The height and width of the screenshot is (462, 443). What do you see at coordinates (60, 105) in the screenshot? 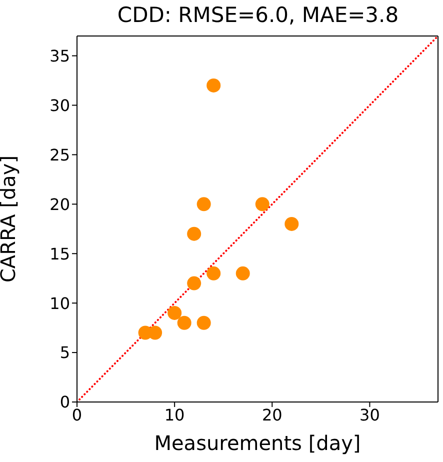
I see `y-tick-label: 30` at bounding box center [60, 105].